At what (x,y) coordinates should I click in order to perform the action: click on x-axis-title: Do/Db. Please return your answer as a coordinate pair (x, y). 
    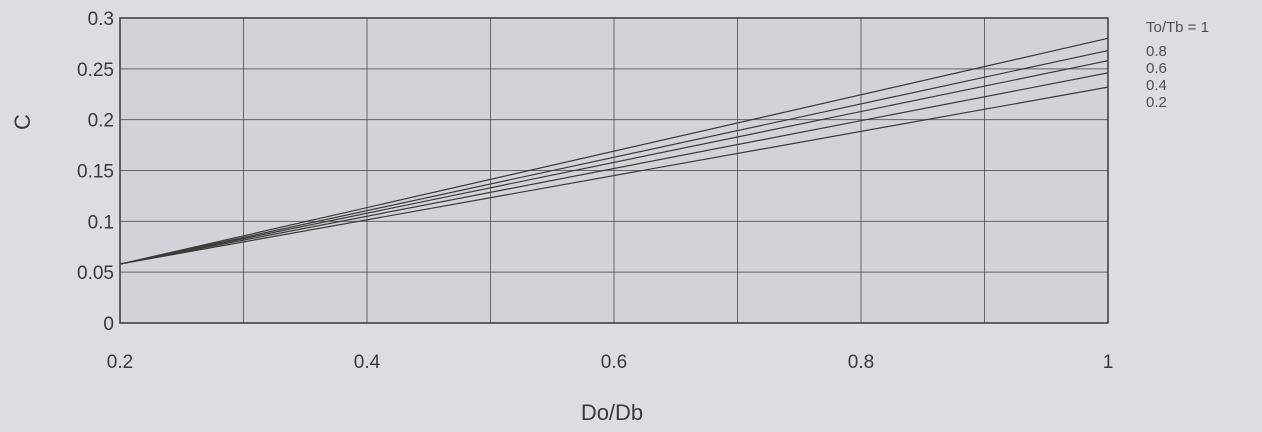
    Looking at the image, I should click on (612, 412).